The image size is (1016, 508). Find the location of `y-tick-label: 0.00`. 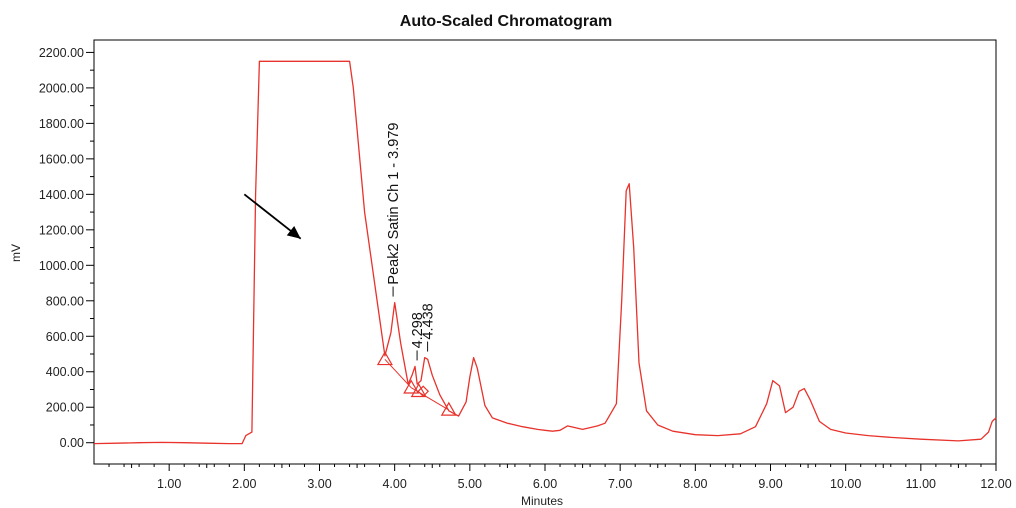

y-tick-label: 0.00 is located at coordinates (72, 443).